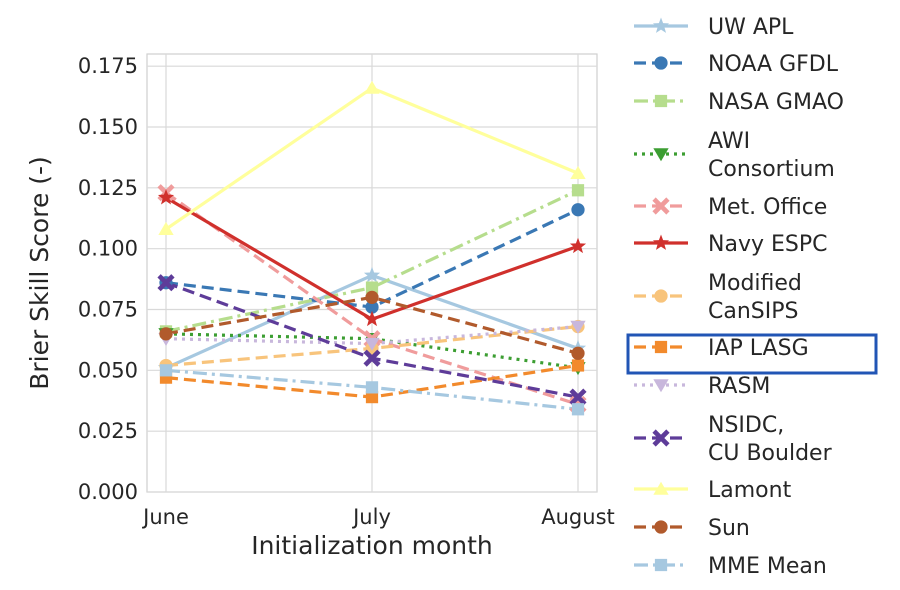 This screenshot has height=590, width=900. What do you see at coordinates (108, 279) in the screenshot?
I see `y-tick-labels: 0.000 0.025 0.050 0.075 0.100 0.125 0.150 0.175` at bounding box center [108, 279].